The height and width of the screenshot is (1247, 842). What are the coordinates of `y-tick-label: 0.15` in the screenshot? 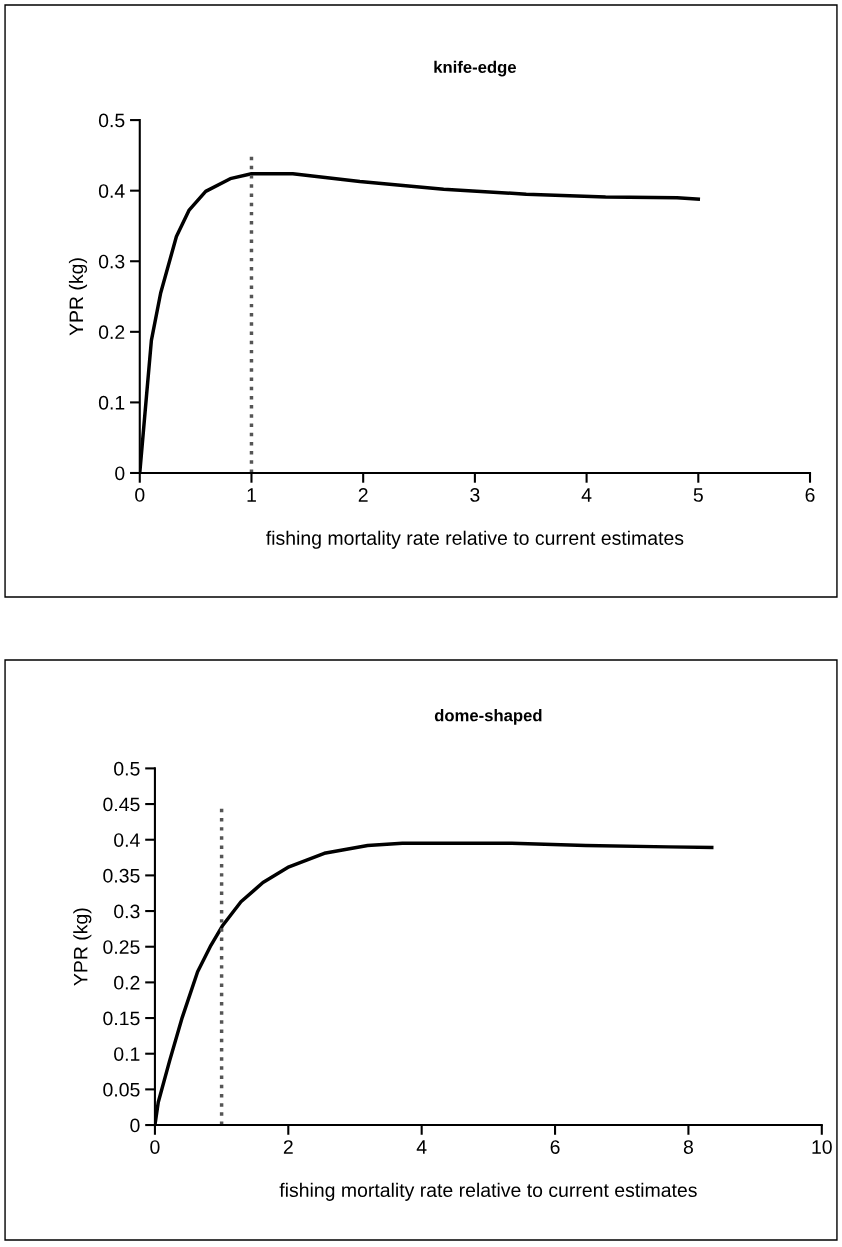 It's located at (121, 1018).